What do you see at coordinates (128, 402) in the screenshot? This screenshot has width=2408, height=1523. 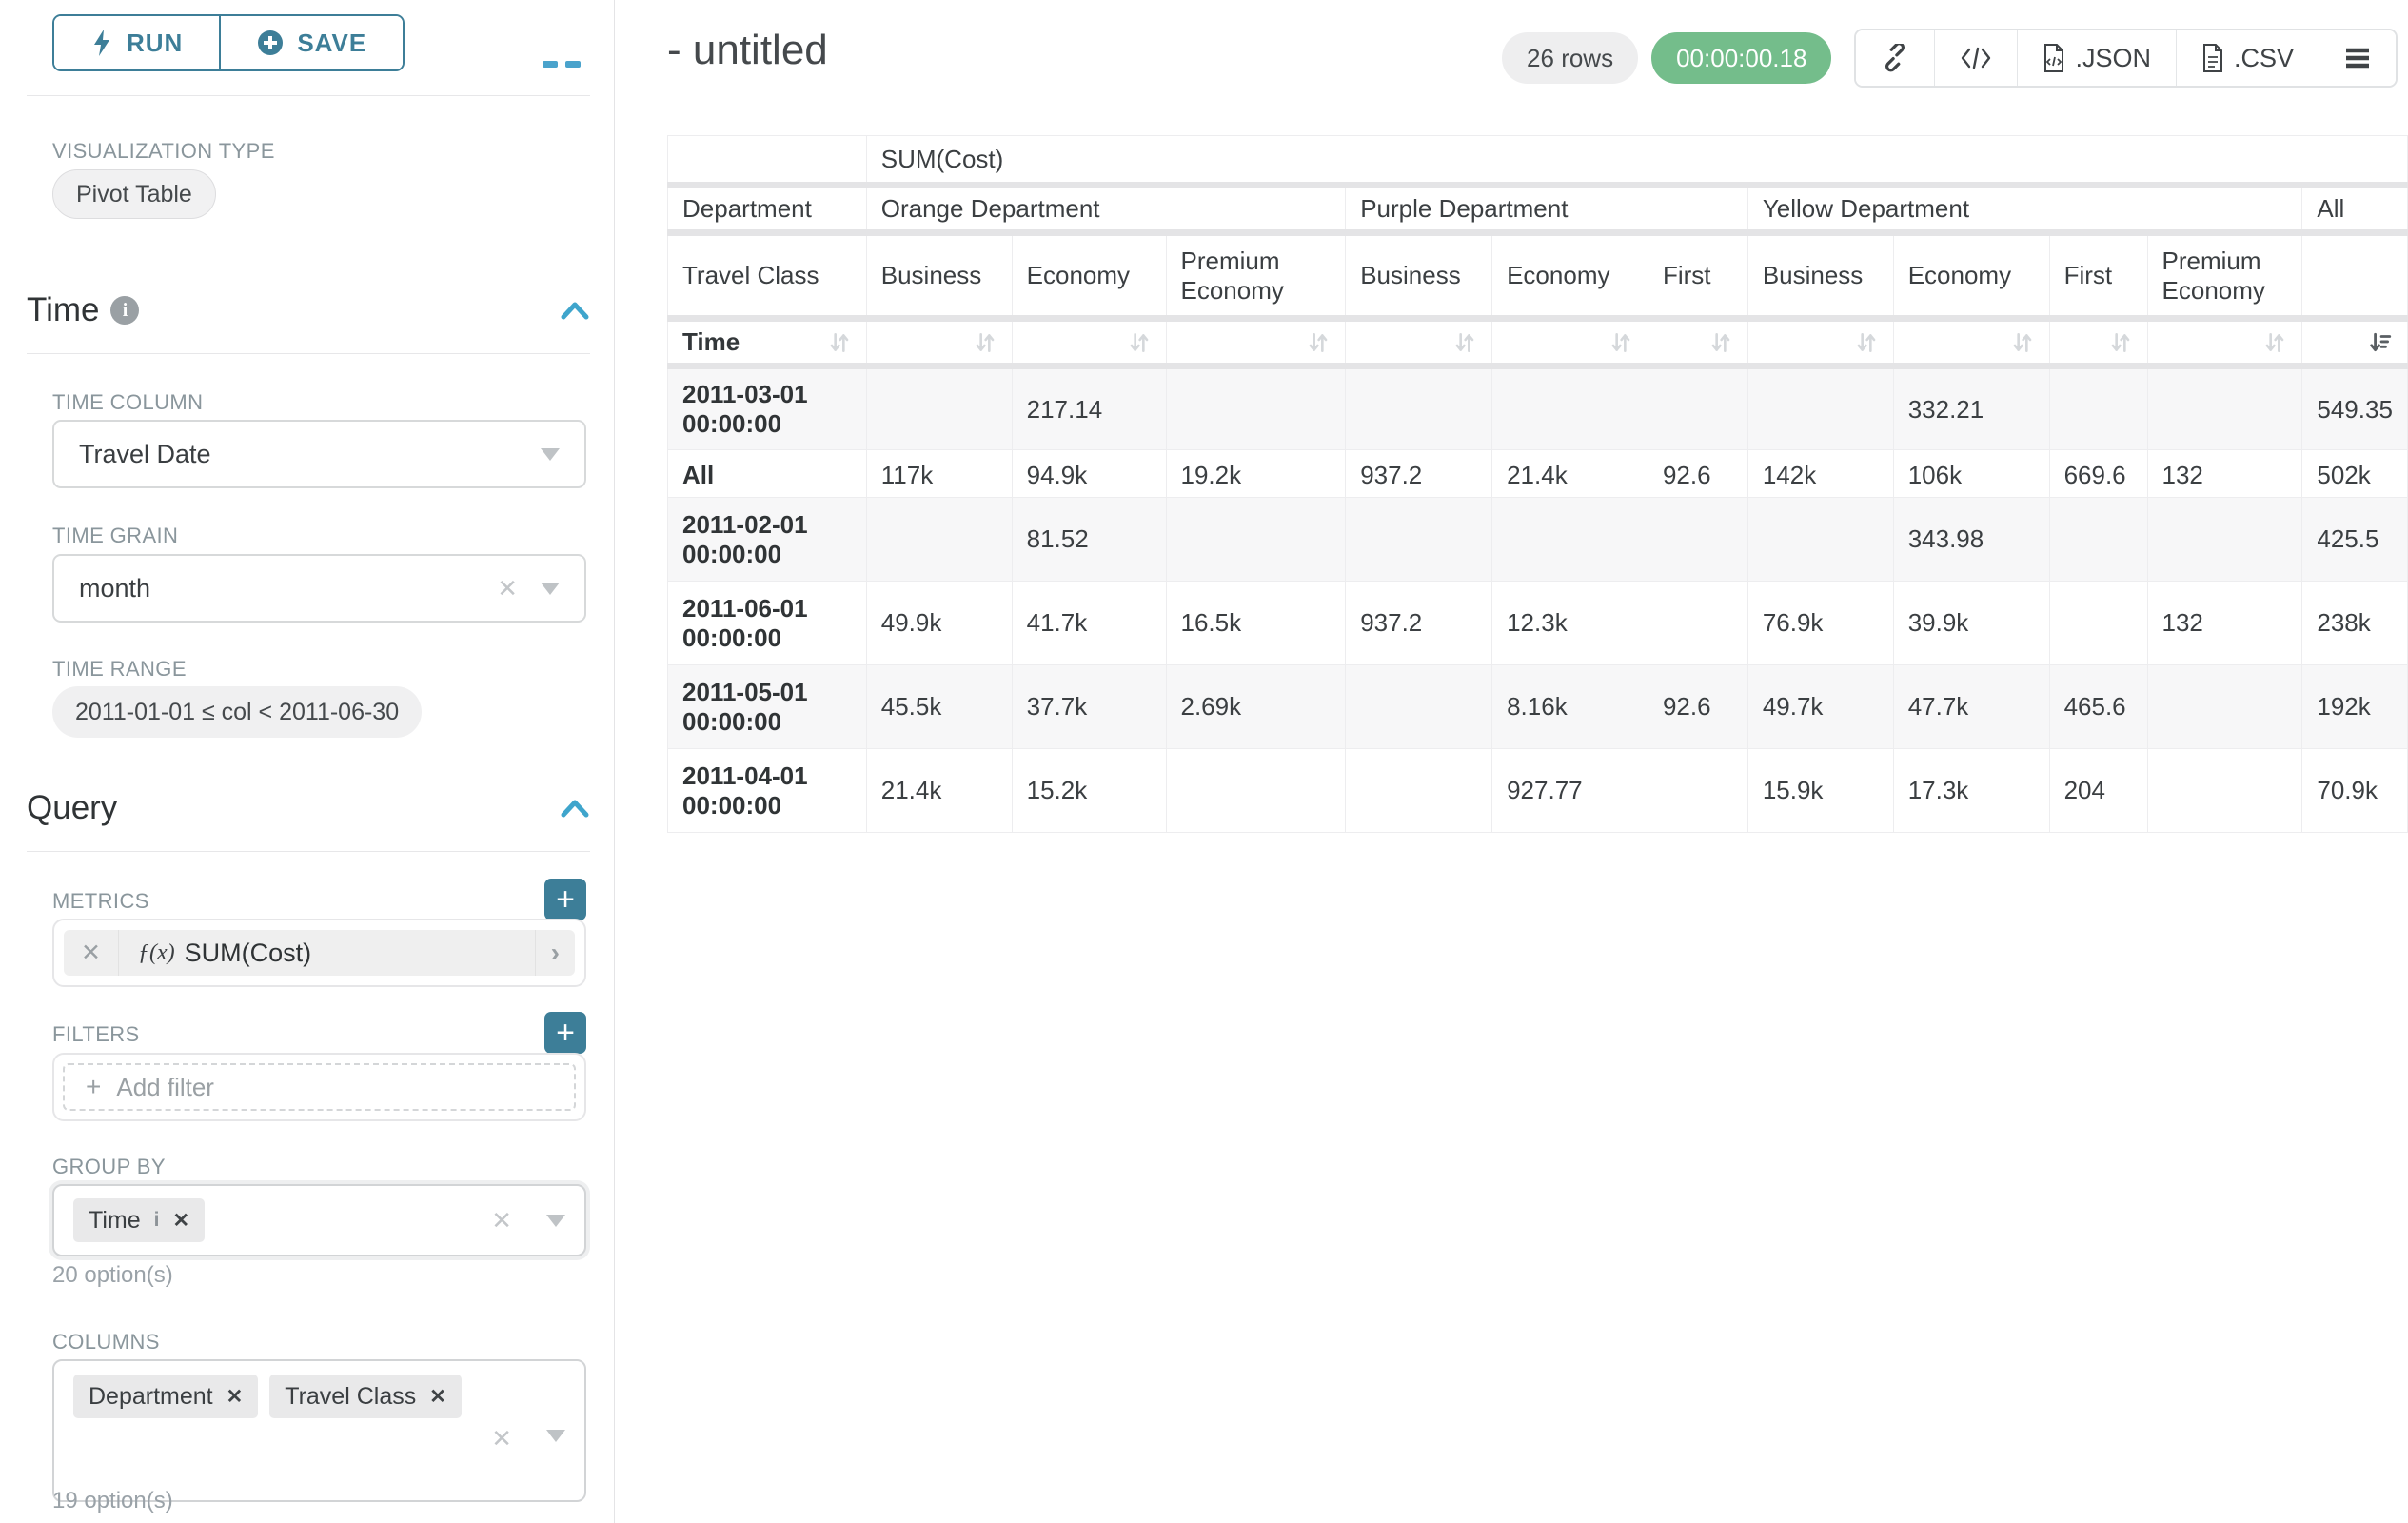 I see `time-column-label: TIME COLUMN` at bounding box center [128, 402].